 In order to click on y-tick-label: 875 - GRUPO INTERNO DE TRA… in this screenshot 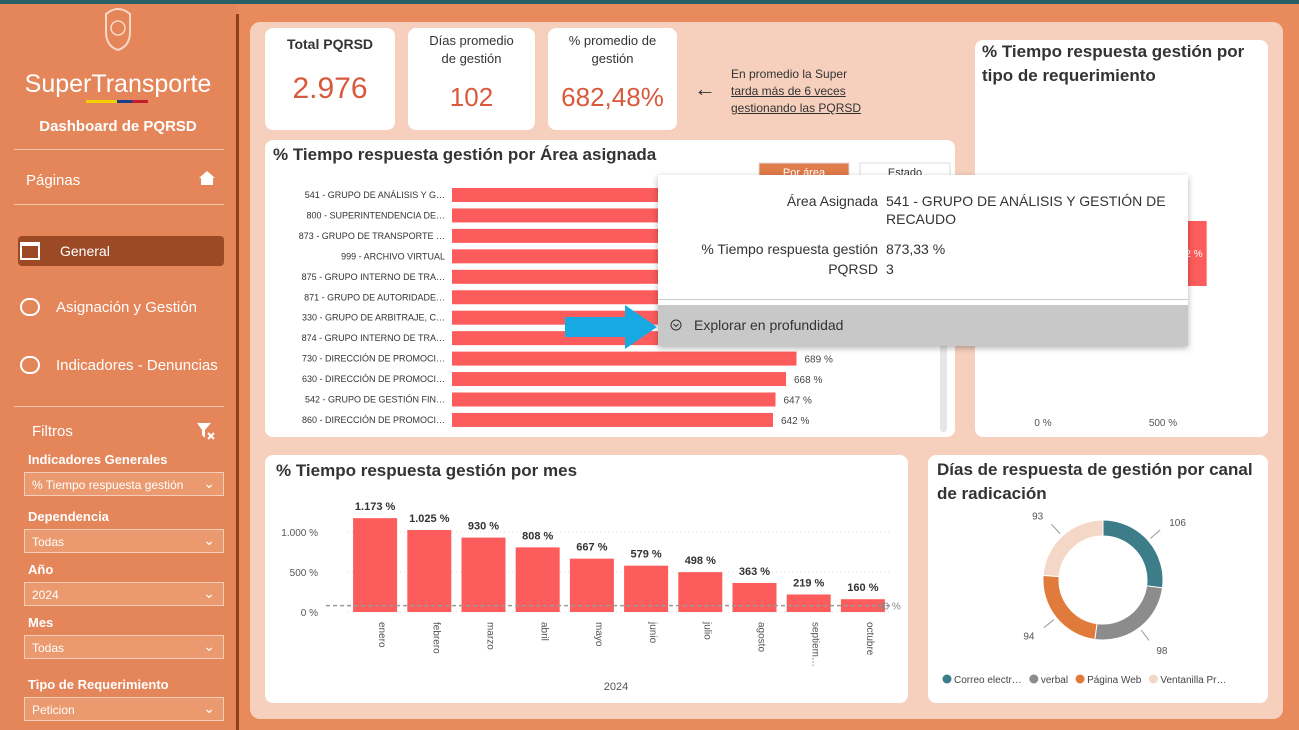, I will do `click(373, 277)`.